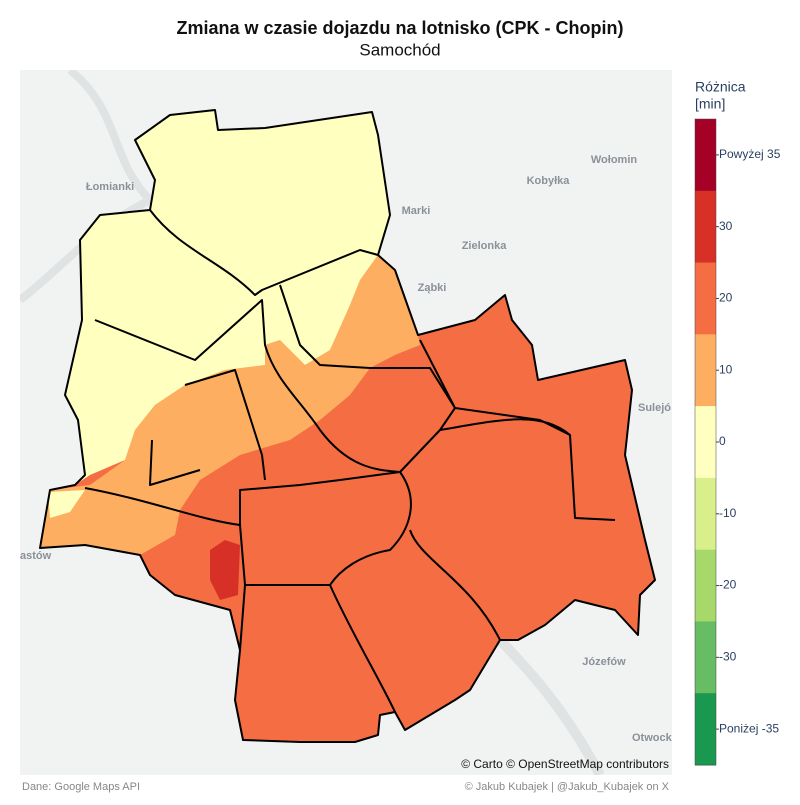  I want to click on place-label: Łomianki, so click(110, 187).